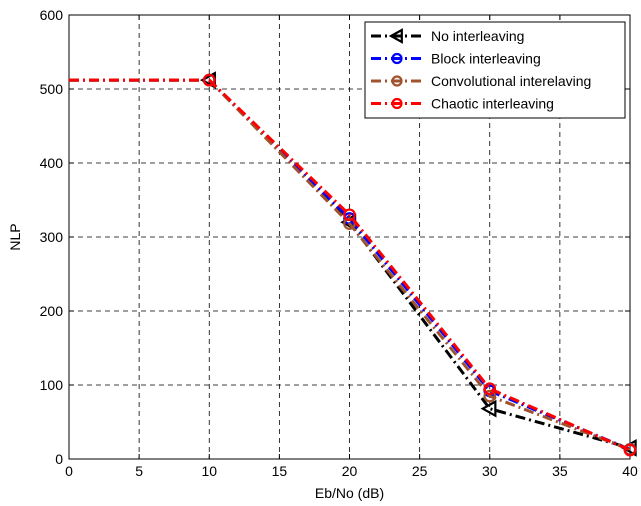 This screenshot has width=641, height=506. What do you see at coordinates (52, 15) in the screenshot?
I see `y-tick-label: 600` at bounding box center [52, 15].